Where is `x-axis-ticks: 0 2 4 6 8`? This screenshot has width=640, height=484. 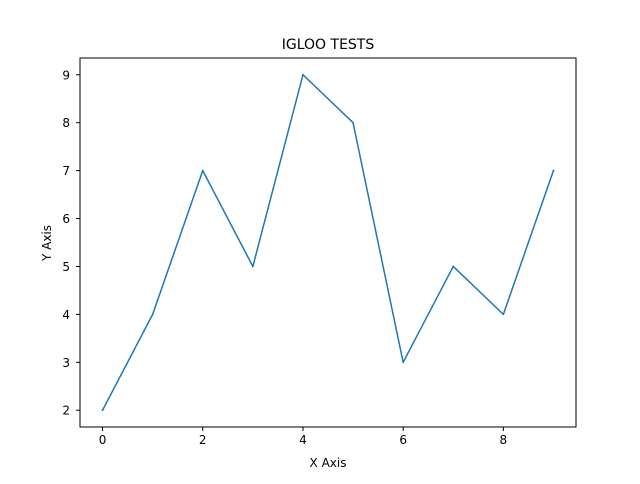 x-axis-ticks: 0 2 4 6 8 is located at coordinates (303, 437).